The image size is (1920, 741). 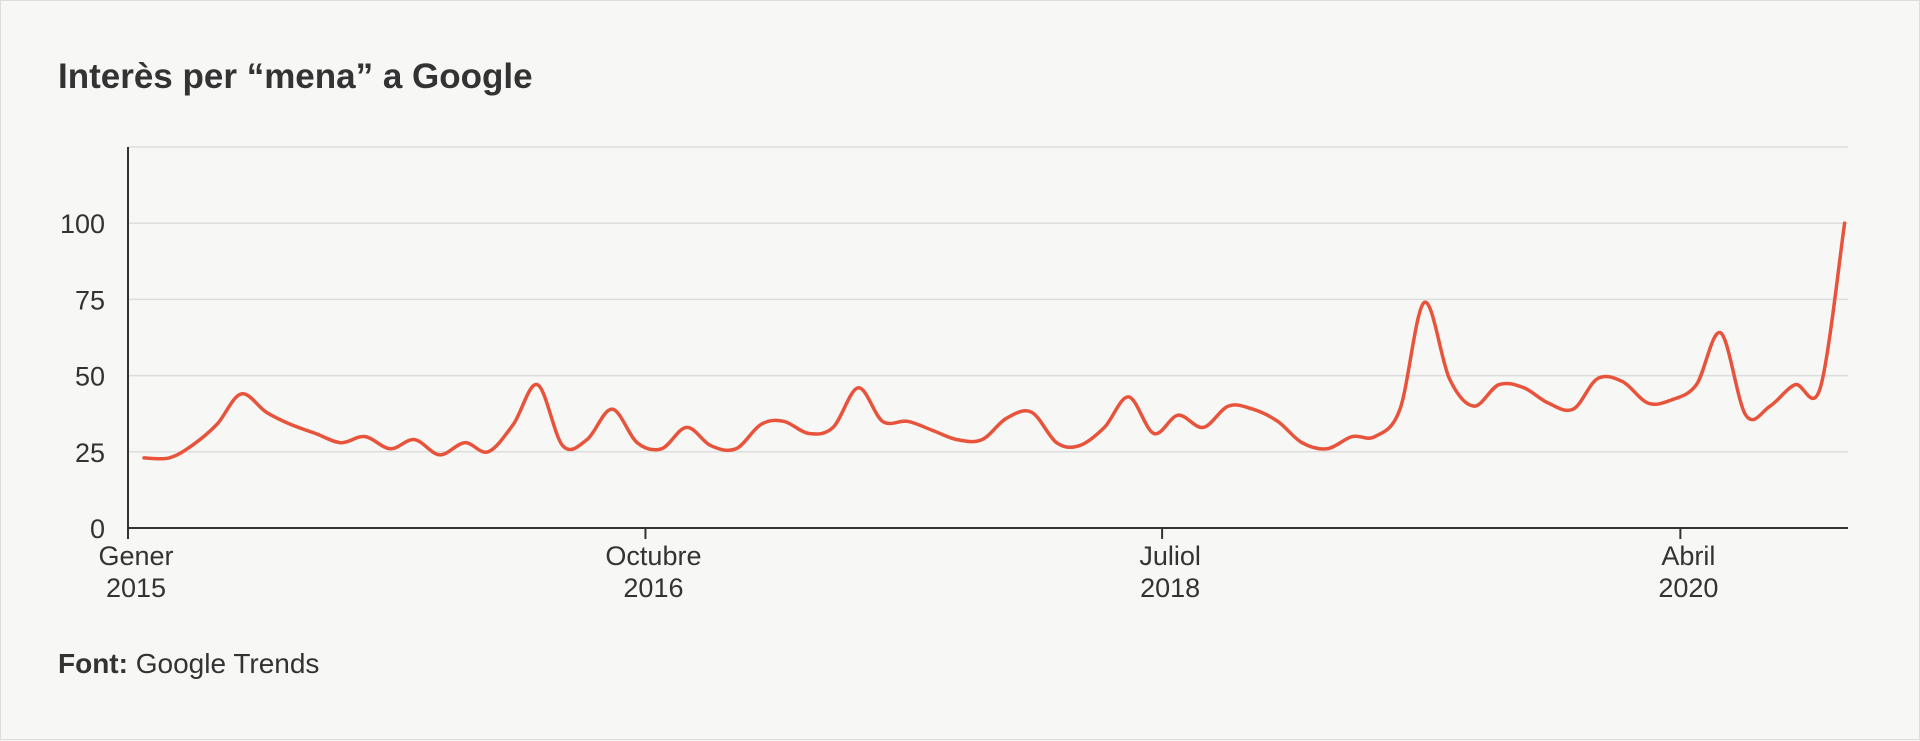 I want to click on source-label: Font:, so click(x=93, y=663).